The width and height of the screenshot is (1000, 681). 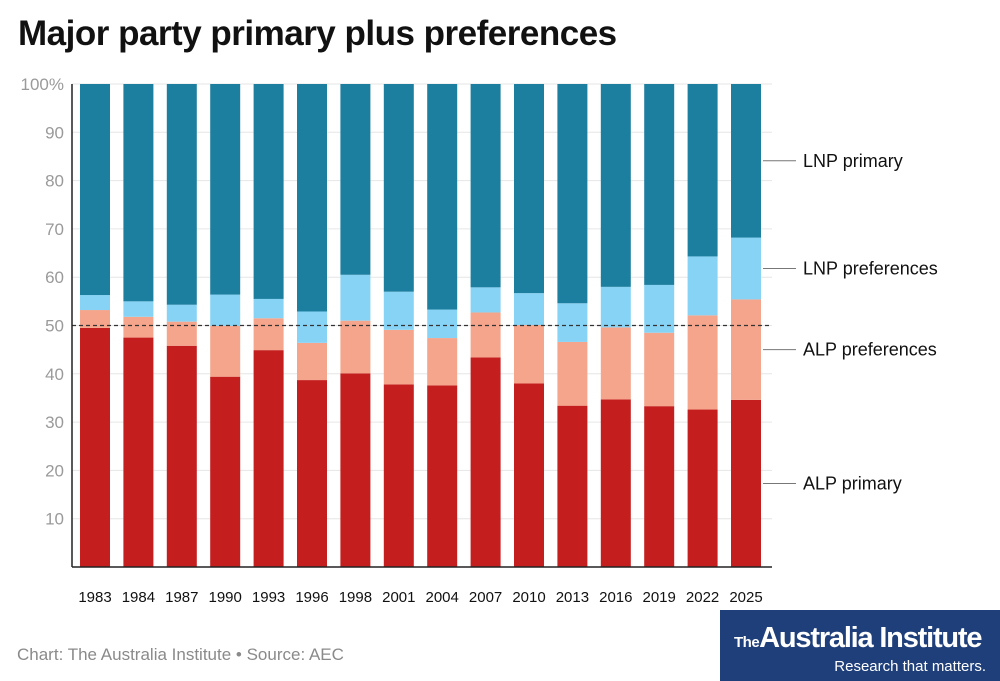 I want to click on bar-stack-2019, so click(x=659, y=325).